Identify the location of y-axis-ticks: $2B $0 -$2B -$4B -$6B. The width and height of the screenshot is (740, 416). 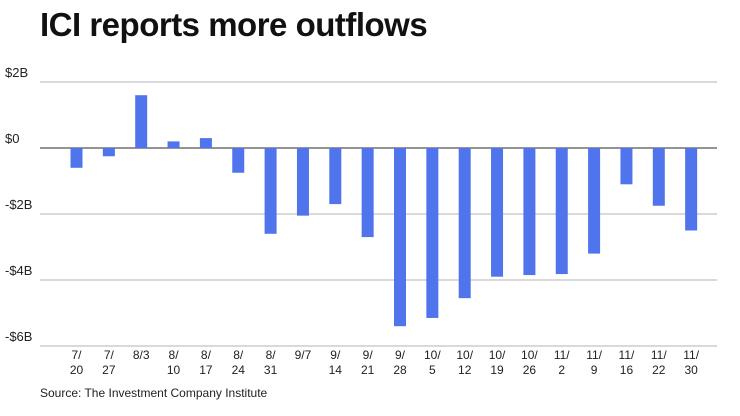
(18, 204).